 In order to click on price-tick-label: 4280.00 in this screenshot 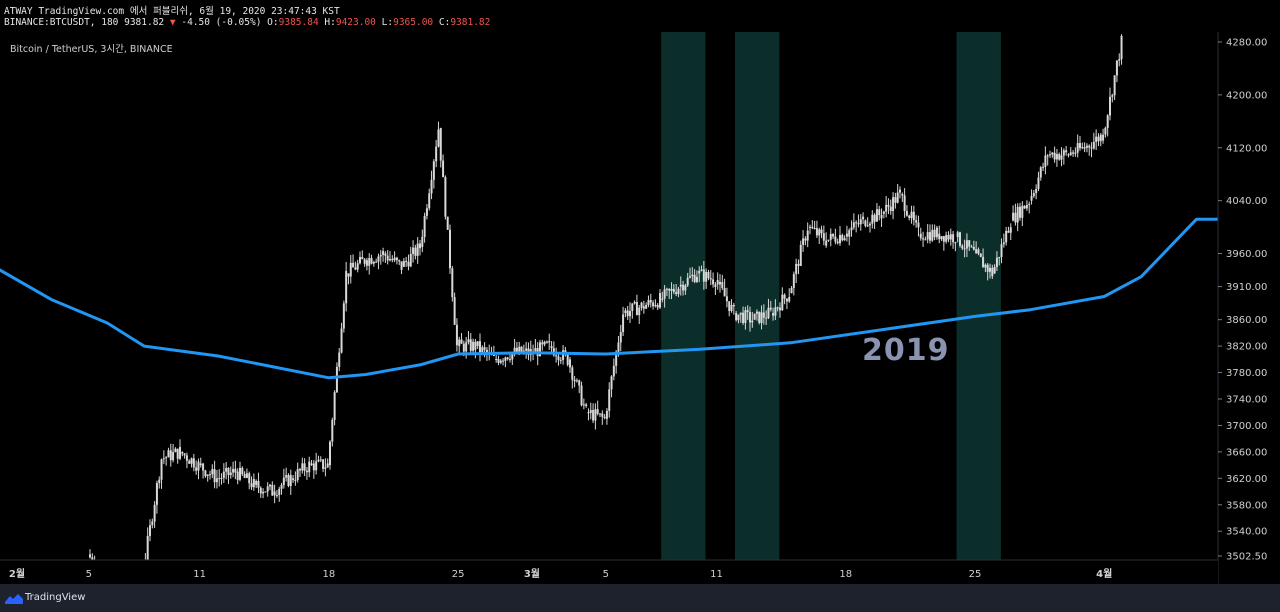, I will do `click(1246, 43)`.